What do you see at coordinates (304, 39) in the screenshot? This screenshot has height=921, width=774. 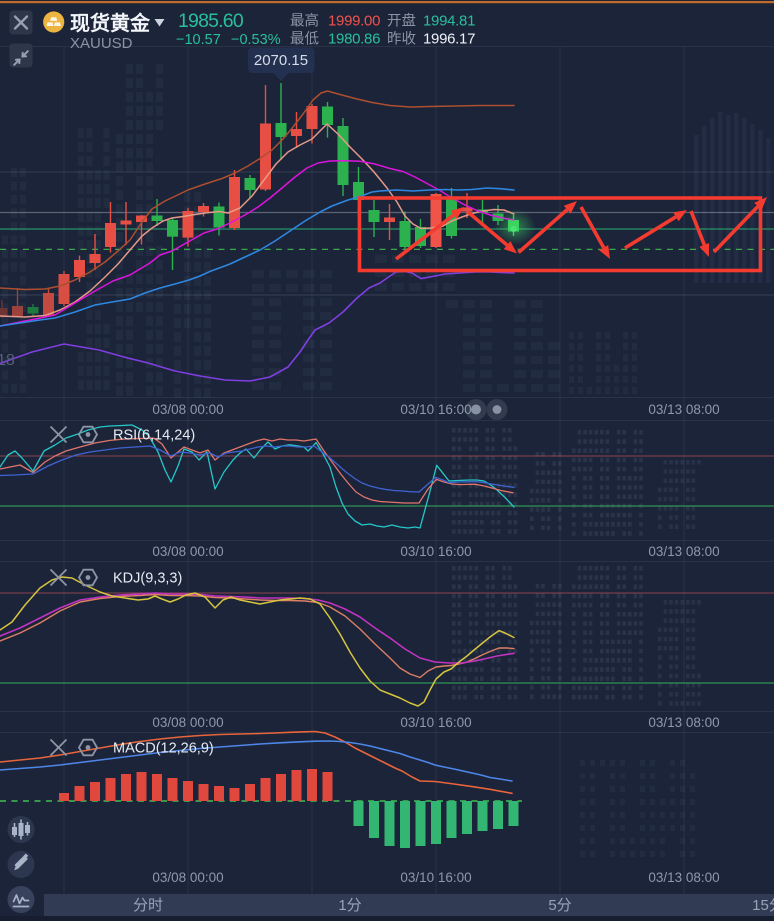 I see `svg-text: 最低` at bounding box center [304, 39].